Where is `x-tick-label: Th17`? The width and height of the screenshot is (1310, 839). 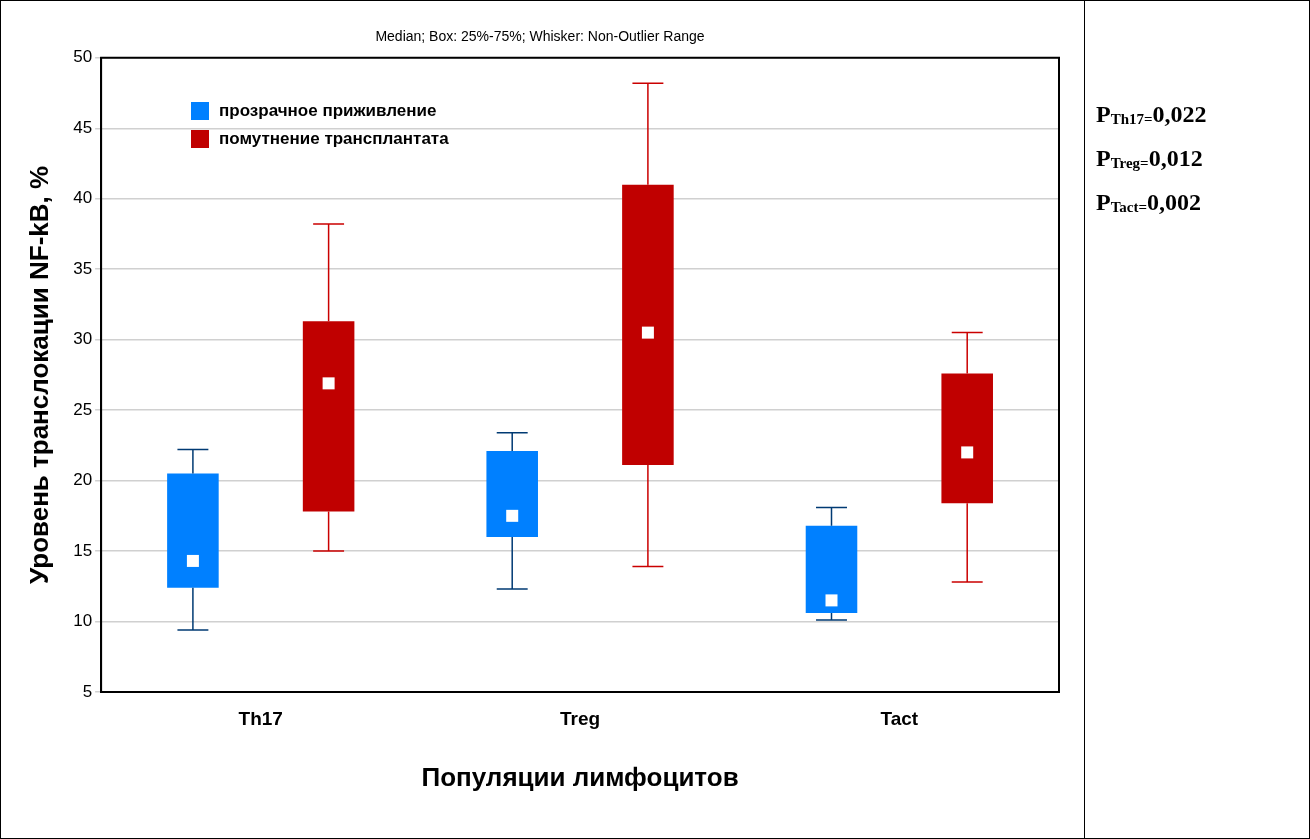
x-tick-label: Th17 is located at coordinates (260, 718).